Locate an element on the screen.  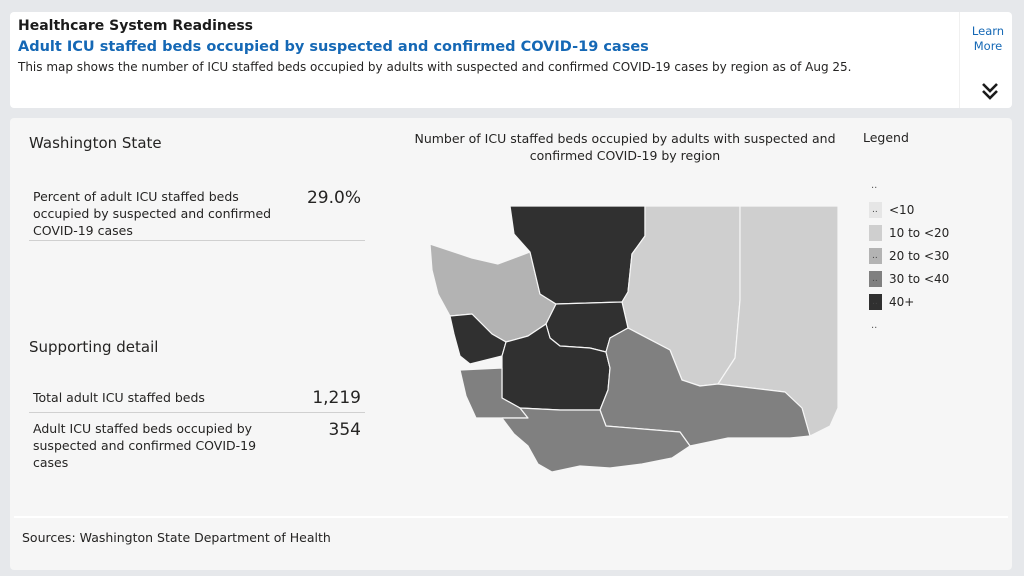
legend-label: 20 to <30 is located at coordinates (919, 256).